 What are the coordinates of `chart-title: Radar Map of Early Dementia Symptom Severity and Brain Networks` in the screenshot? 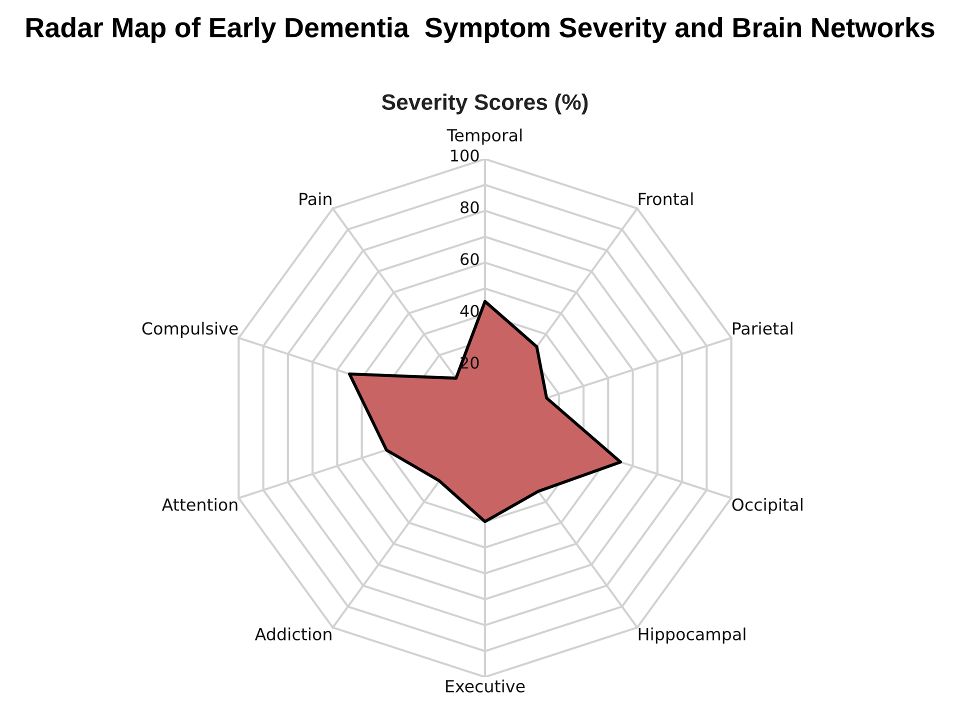 It's located at (480, 30).